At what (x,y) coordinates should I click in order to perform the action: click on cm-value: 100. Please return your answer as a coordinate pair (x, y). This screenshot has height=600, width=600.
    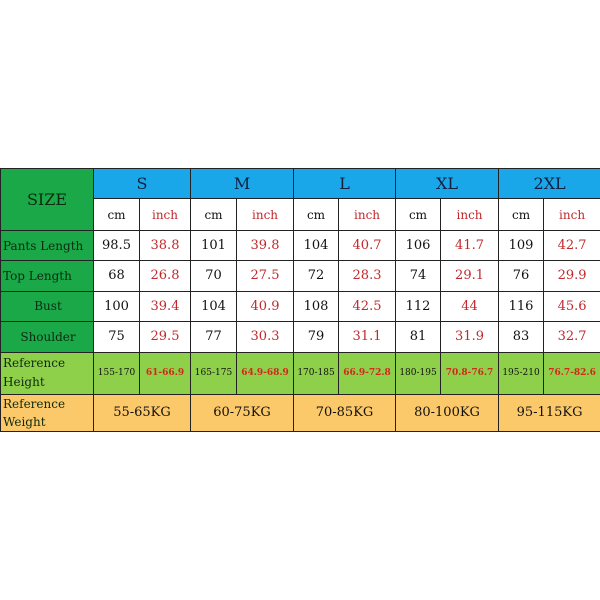
    Looking at the image, I should click on (116, 306).